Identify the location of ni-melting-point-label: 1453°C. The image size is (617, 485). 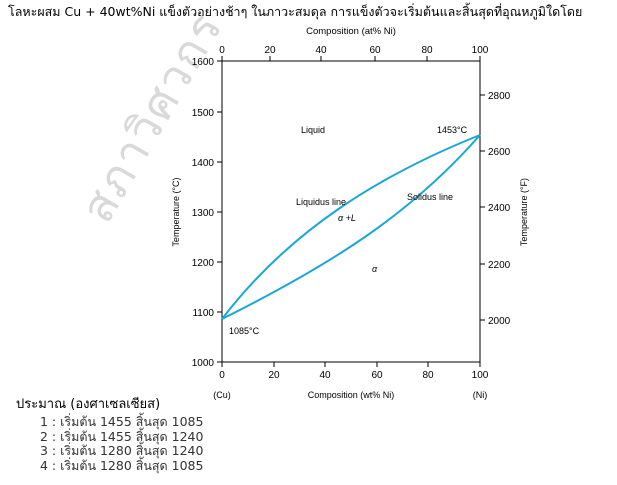
(452, 130).